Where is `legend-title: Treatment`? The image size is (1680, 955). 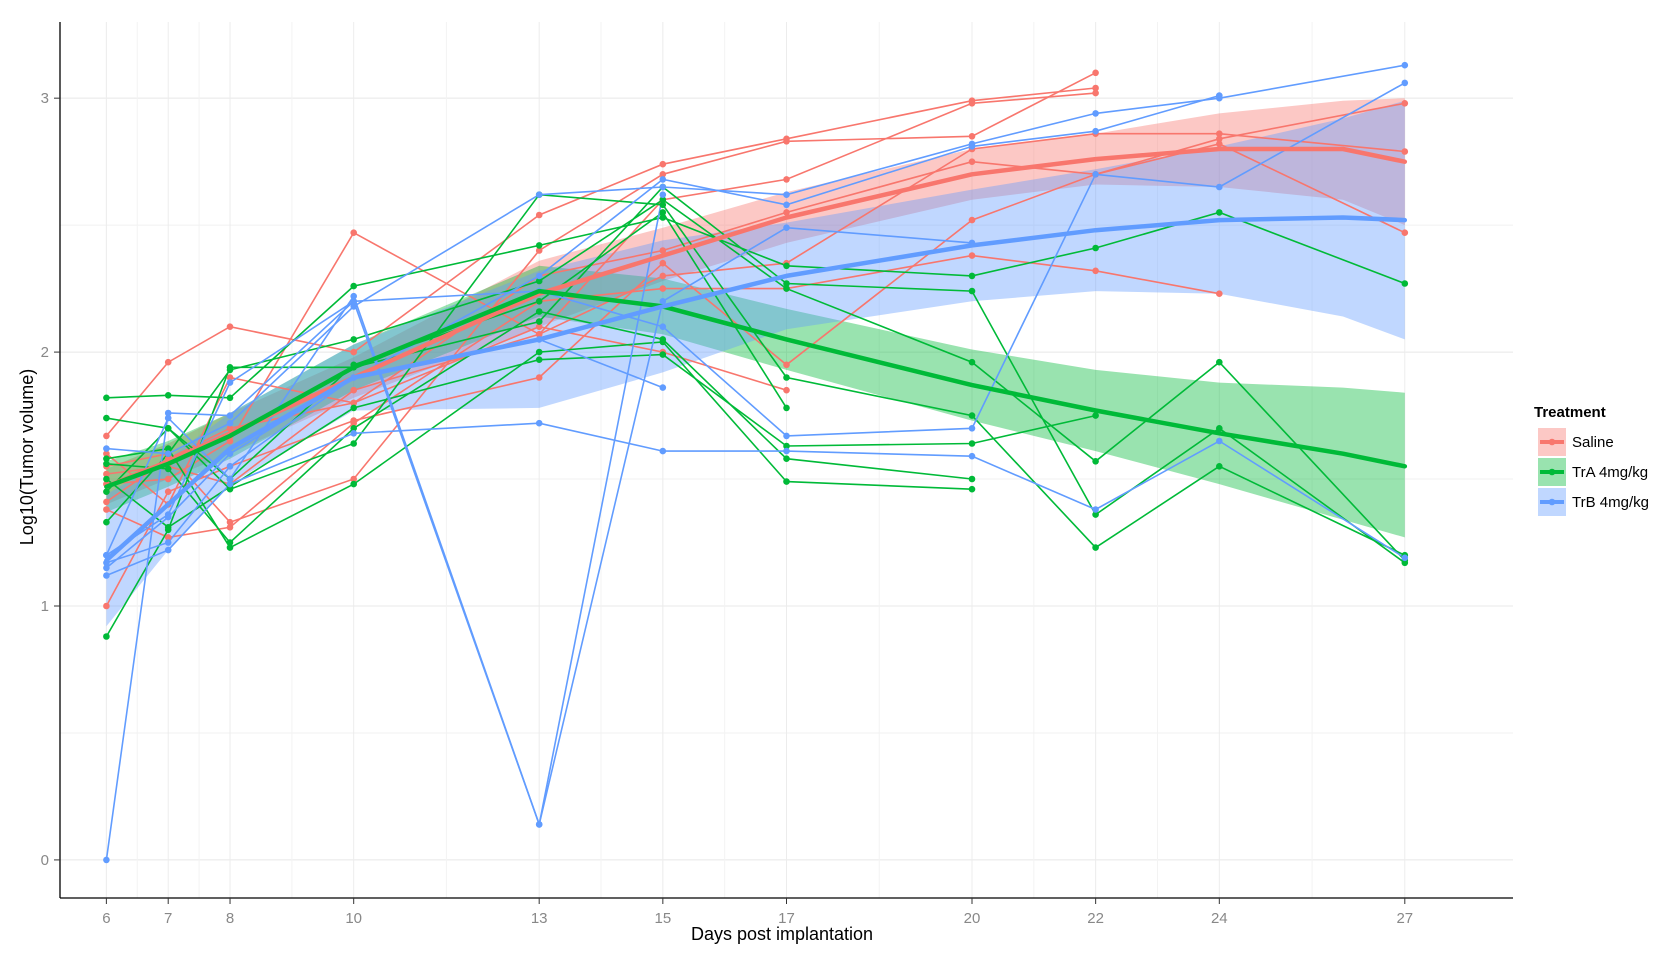
legend-title: Treatment is located at coordinates (1570, 412).